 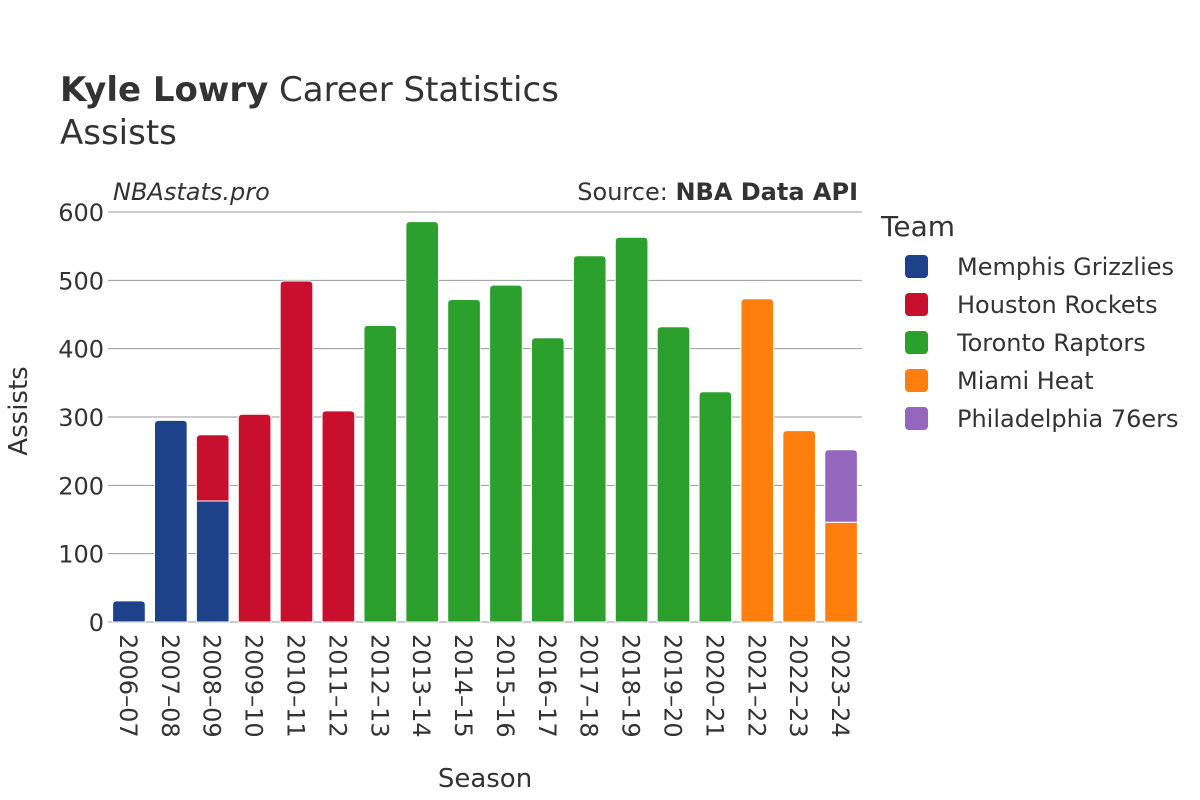 What do you see at coordinates (191, 192) in the screenshot?
I see `brand-watermark: NBAstats.pro` at bounding box center [191, 192].